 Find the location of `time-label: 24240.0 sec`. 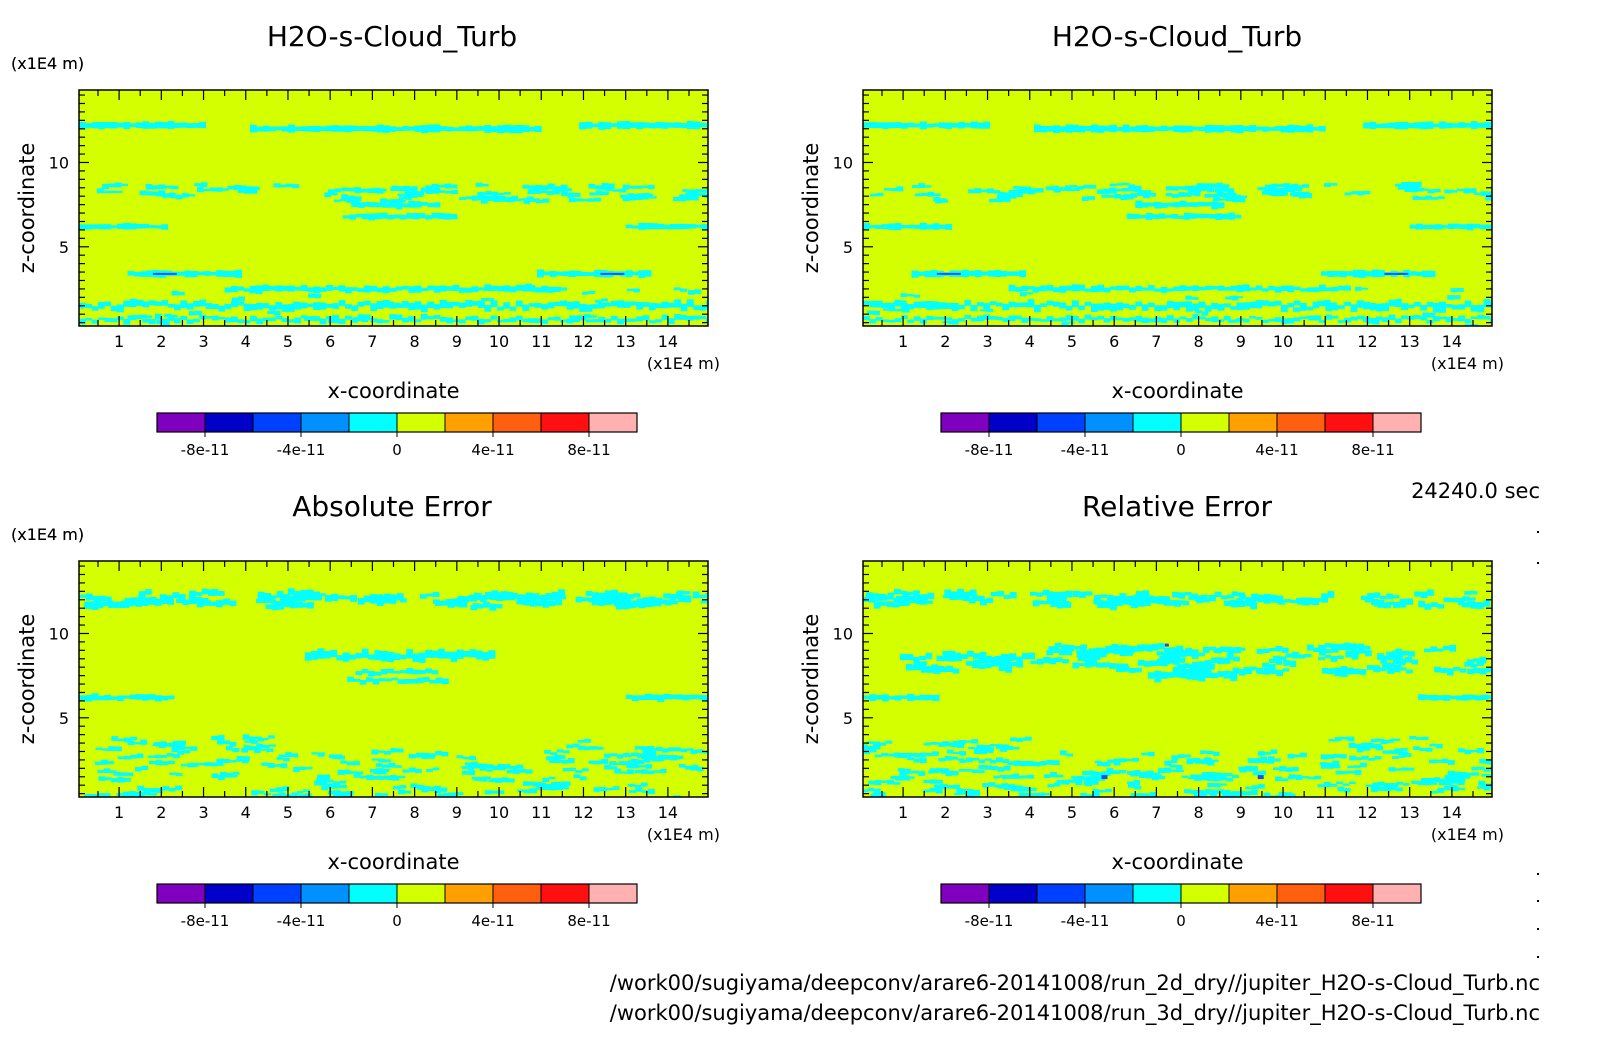

time-label: 24240.0 sec is located at coordinates (1475, 491).